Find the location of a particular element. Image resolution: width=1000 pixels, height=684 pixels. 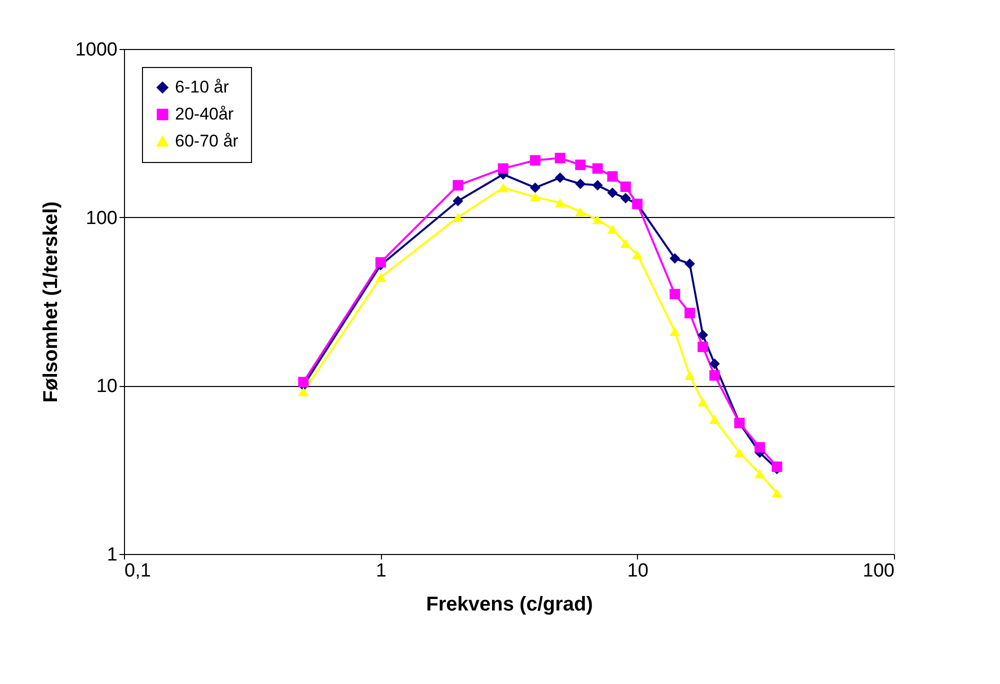

y-tick-label: 100 is located at coordinates (102, 218).